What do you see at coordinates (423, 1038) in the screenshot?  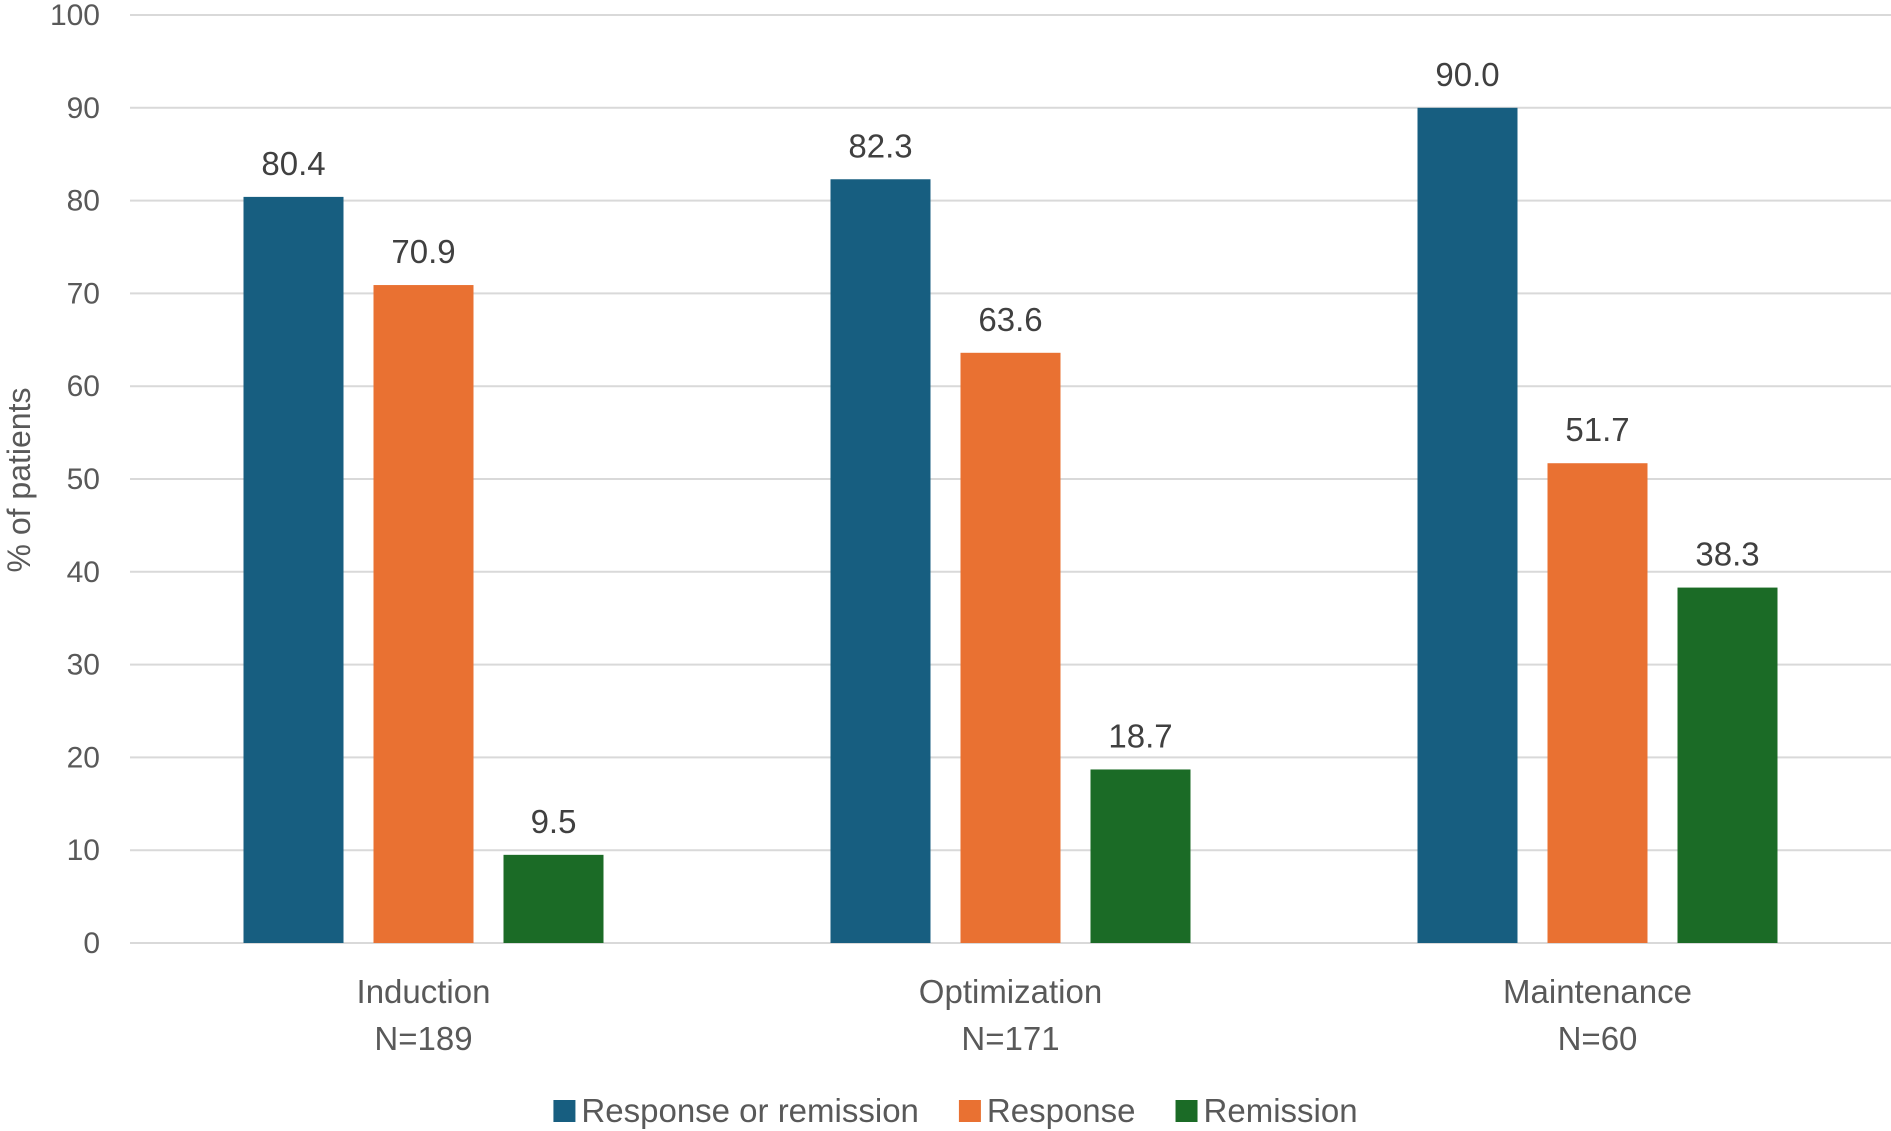 I see `category-sublabel: N=189` at bounding box center [423, 1038].